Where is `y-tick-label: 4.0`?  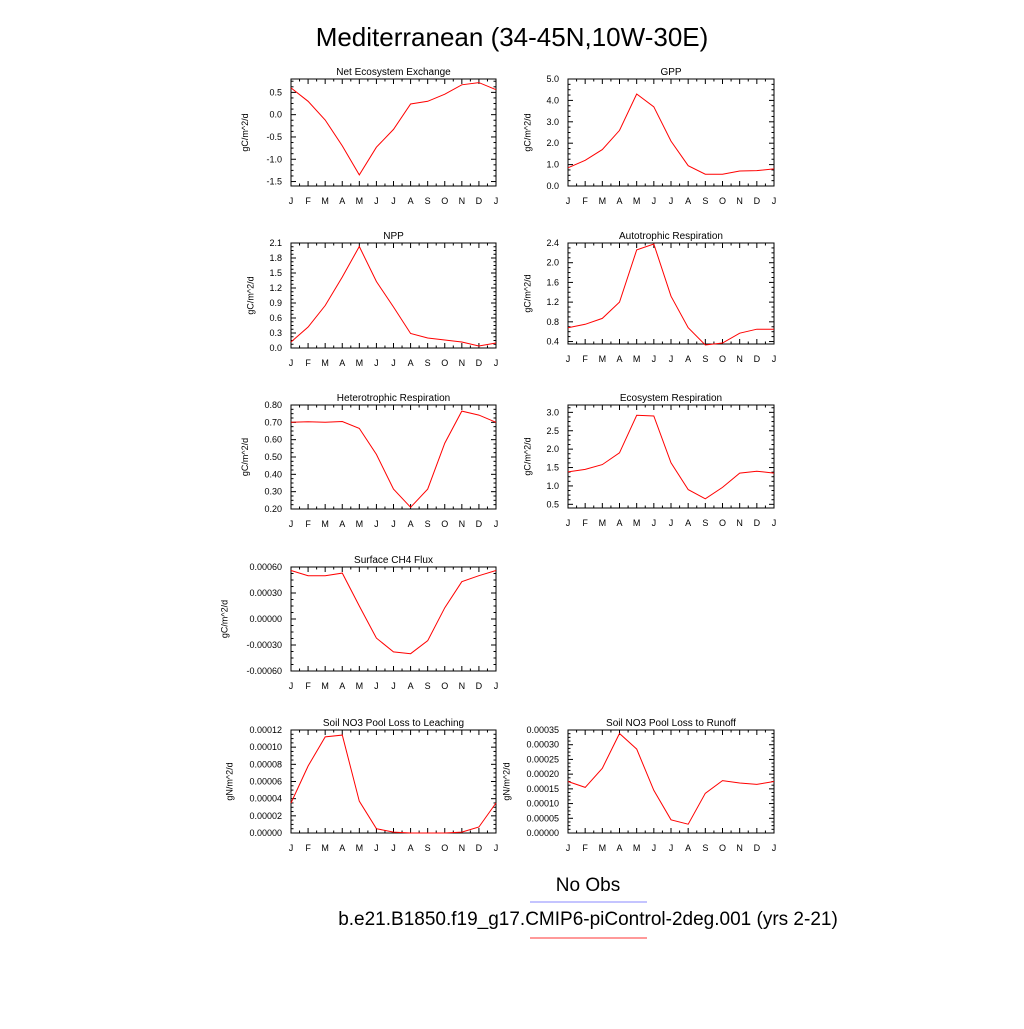
y-tick-label: 4.0 is located at coordinates (552, 100).